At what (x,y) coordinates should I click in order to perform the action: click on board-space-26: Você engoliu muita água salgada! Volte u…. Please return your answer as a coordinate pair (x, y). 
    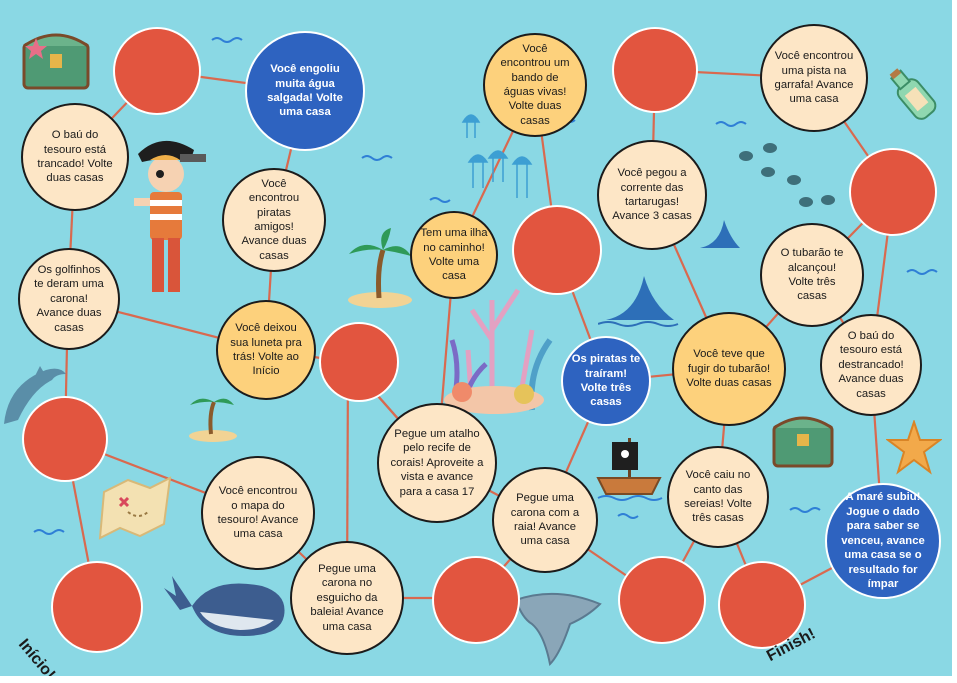
    Looking at the image, I should click on (305, 91).